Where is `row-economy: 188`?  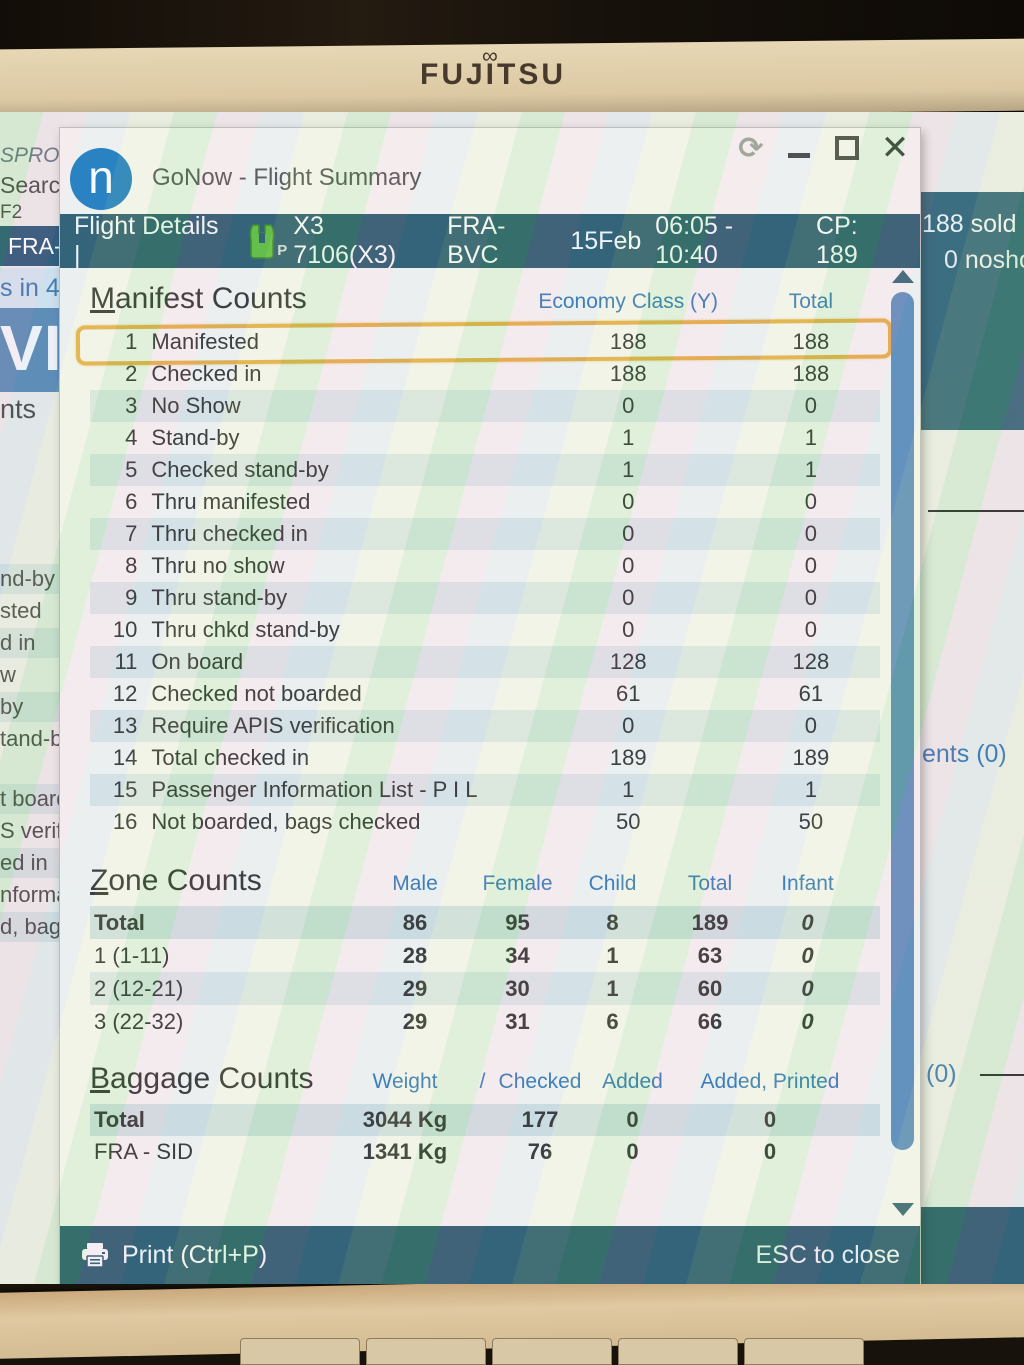 row-economy: 188 is located at coordinates (628, 341).